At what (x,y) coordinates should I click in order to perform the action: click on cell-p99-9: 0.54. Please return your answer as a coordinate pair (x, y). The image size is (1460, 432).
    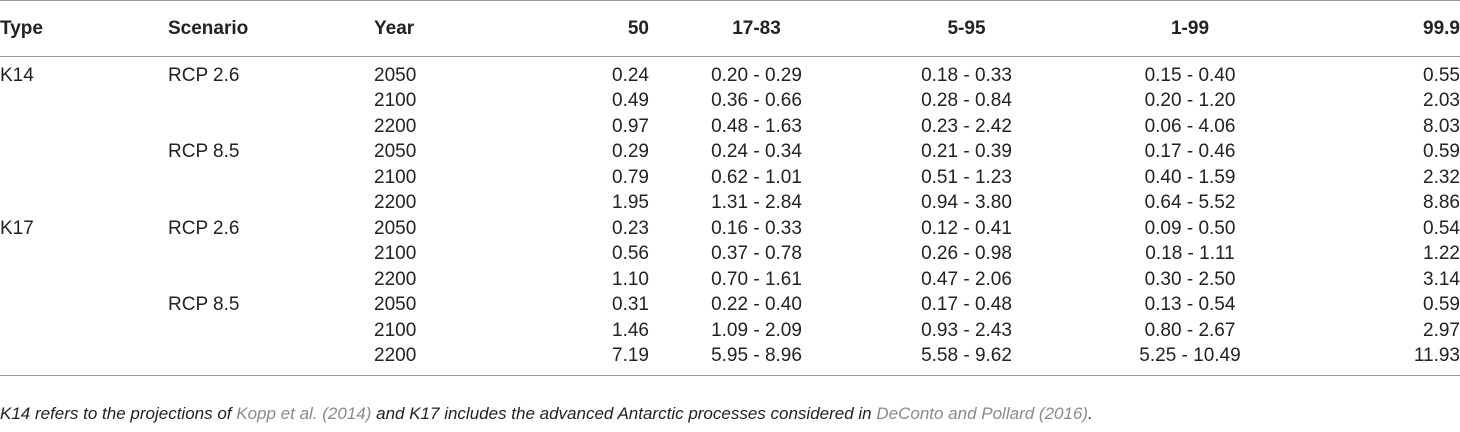
    Looking at the image, I should click on (1441, 228).